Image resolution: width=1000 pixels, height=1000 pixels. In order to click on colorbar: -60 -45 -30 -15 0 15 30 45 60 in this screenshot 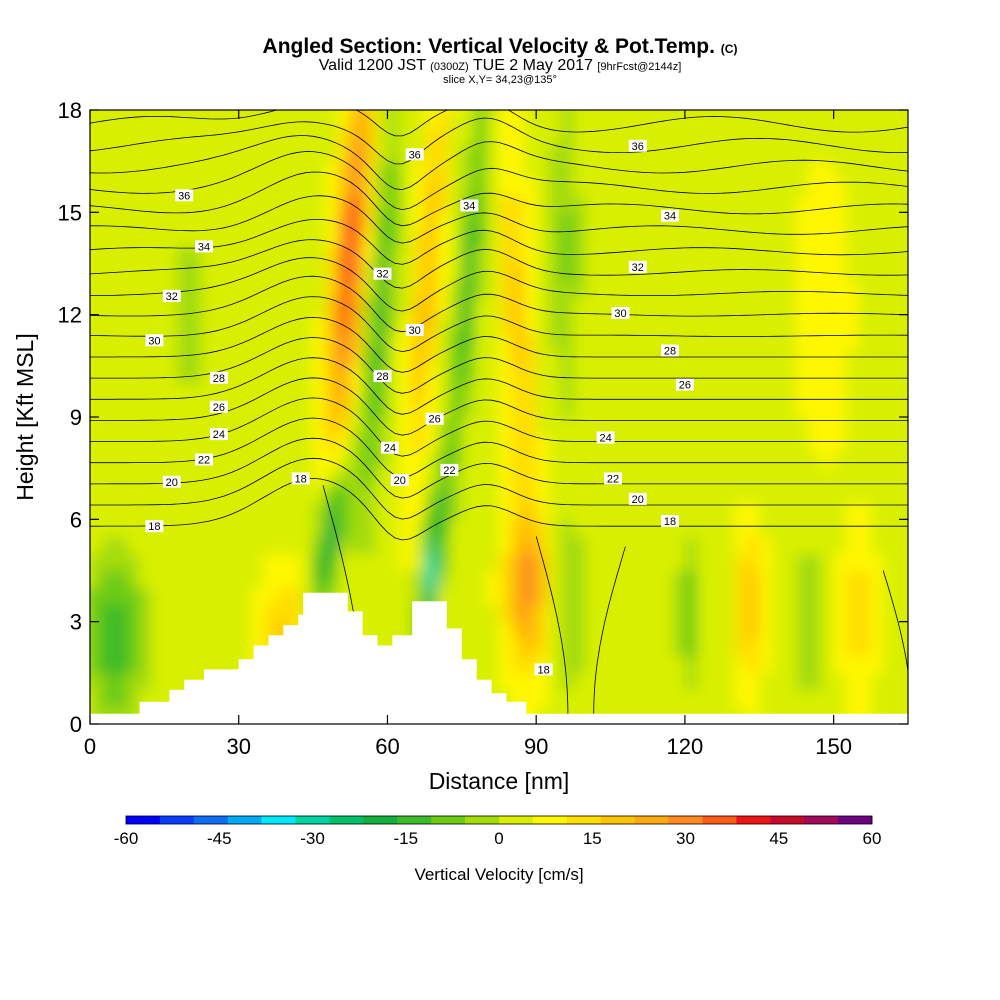, I will do `click(497, 831)`.